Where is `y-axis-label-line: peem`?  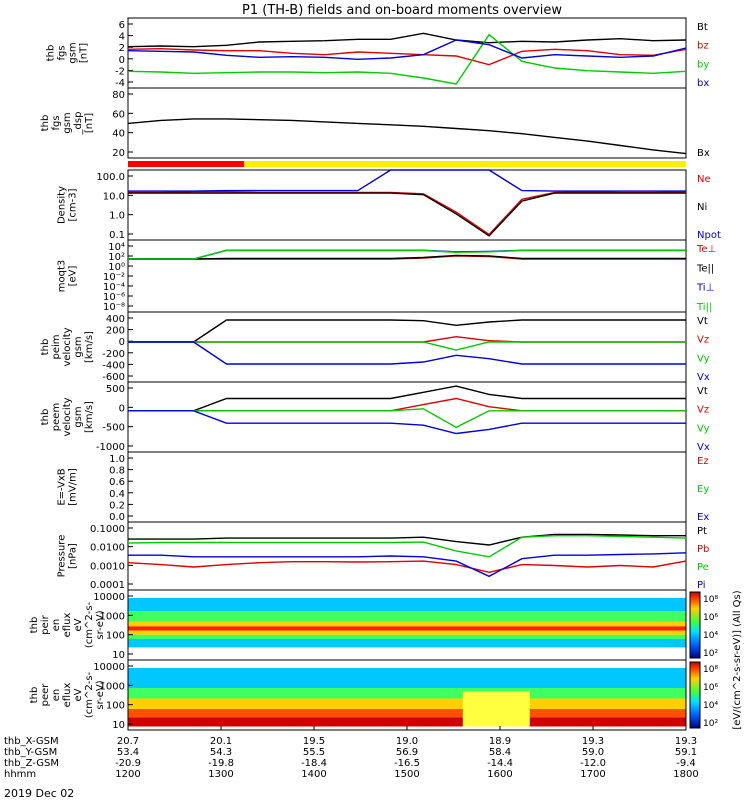 y-axis-label-line: peem is located at coordinates (56, 417).